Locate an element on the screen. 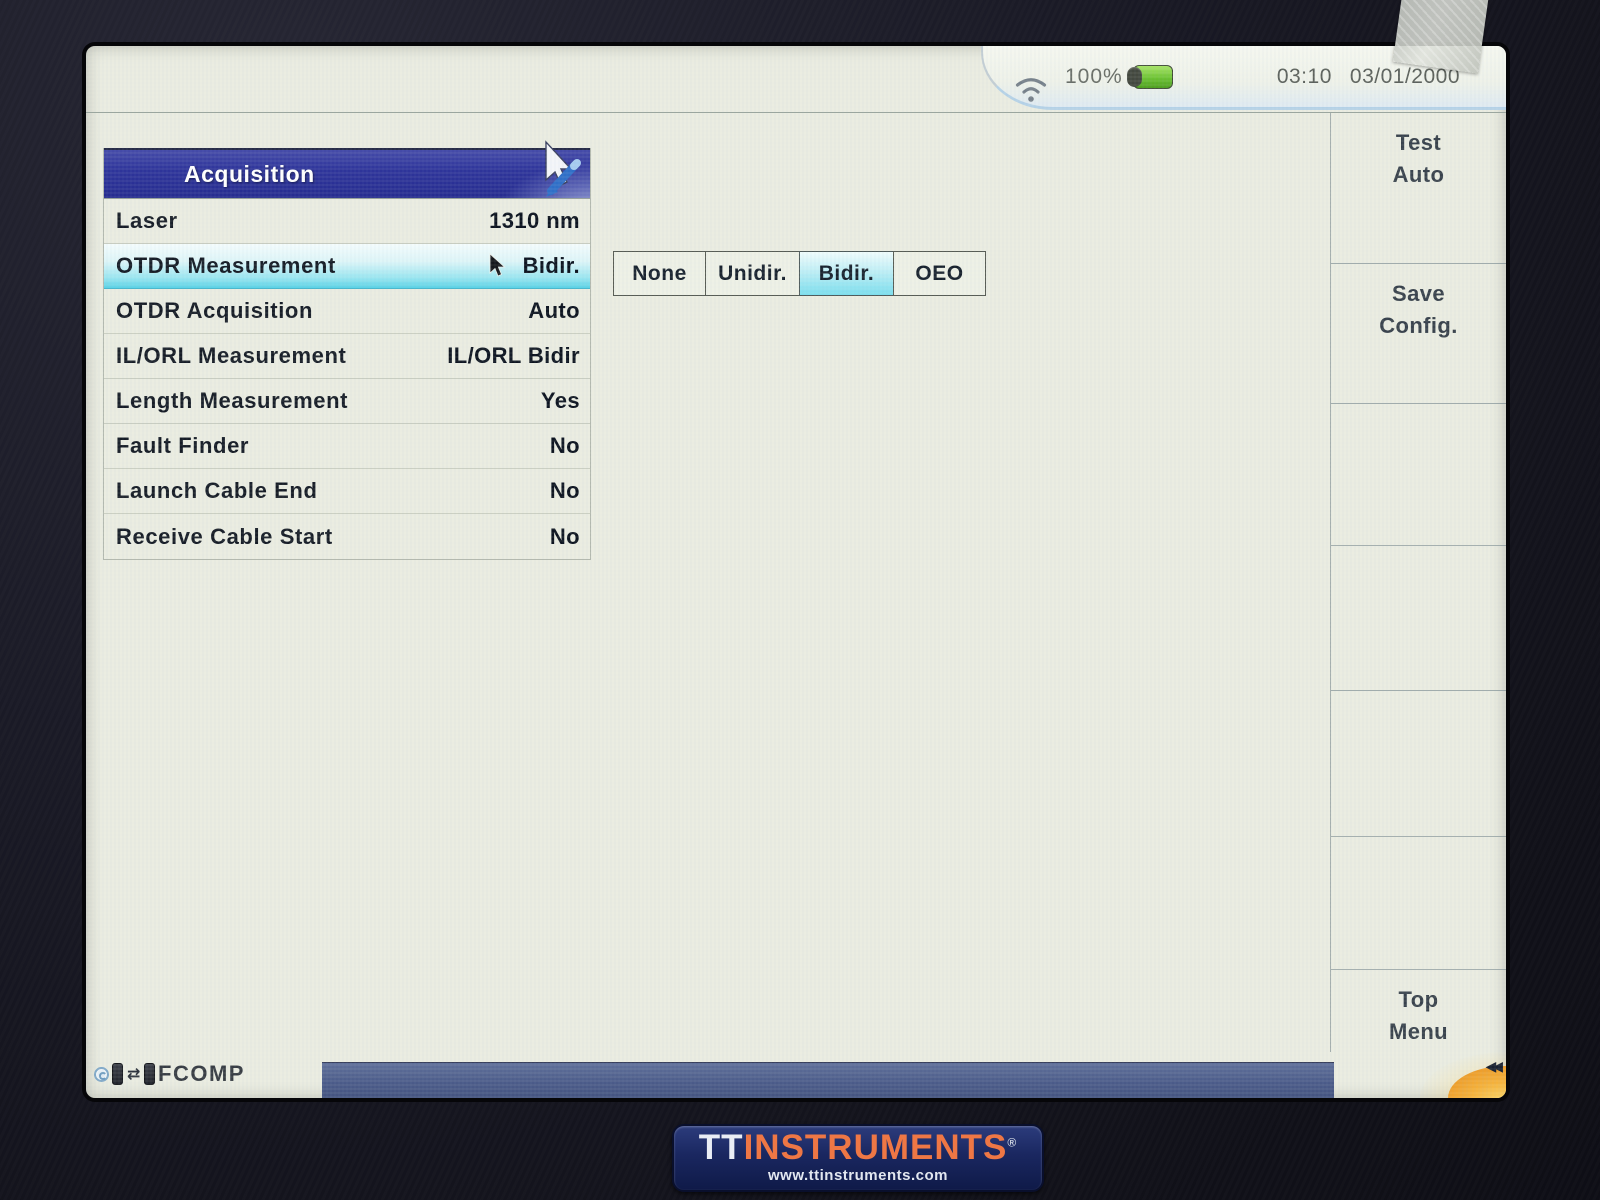 The width and height of the screenshot is (1600, 1200). setting-row-il-orl-measurement: IL/ORL Measurement IL/ORL Bidir is located at coordinates (347, 356).